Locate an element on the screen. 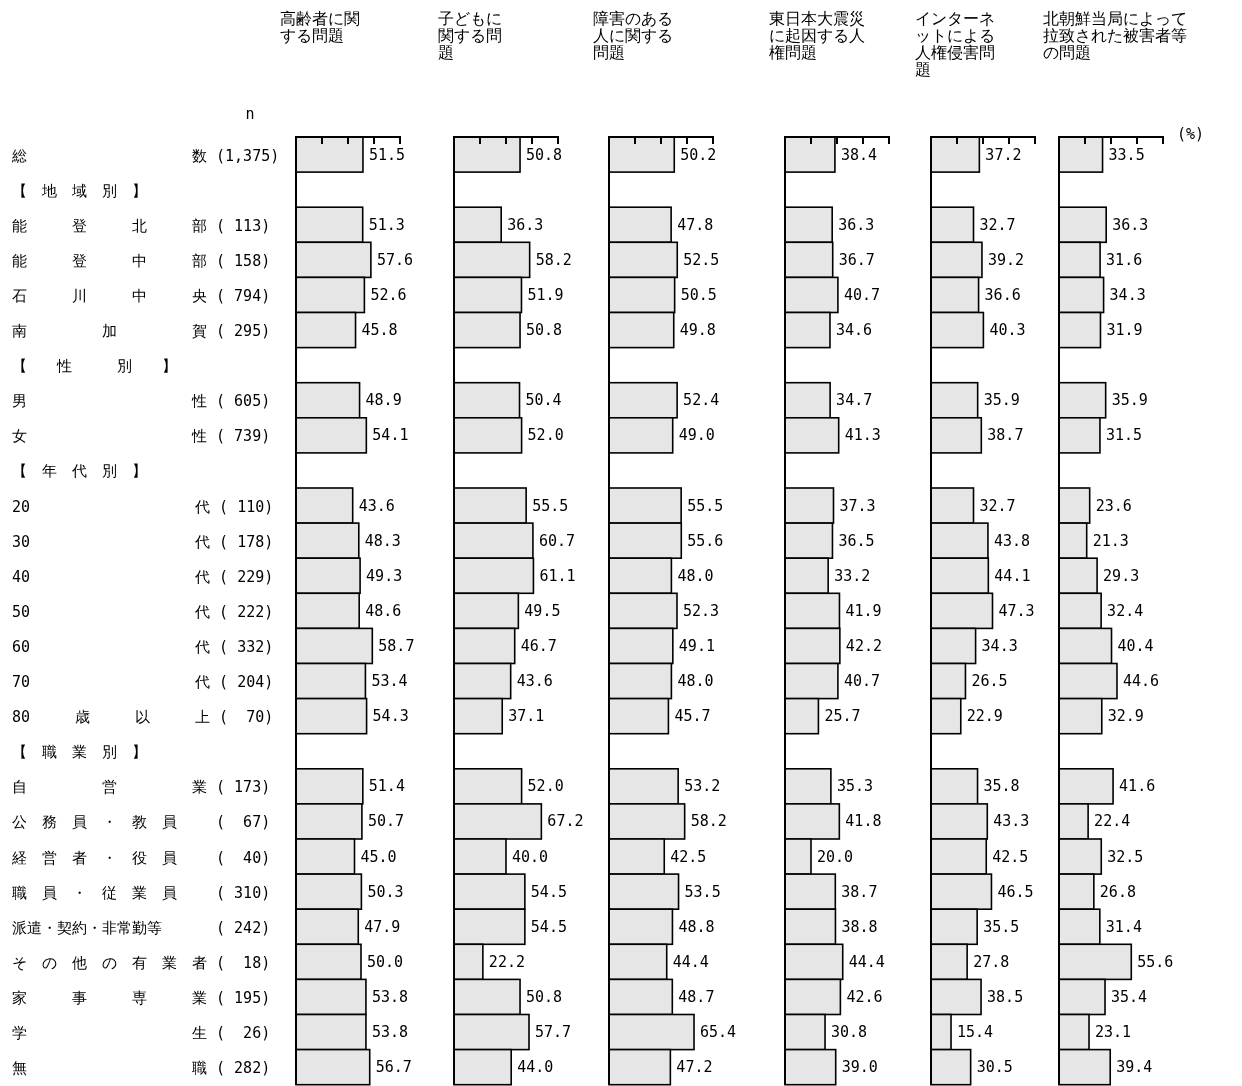 The image size is (1242, 1086). data-label: 29.3 is located at coordinates (1121, 575).